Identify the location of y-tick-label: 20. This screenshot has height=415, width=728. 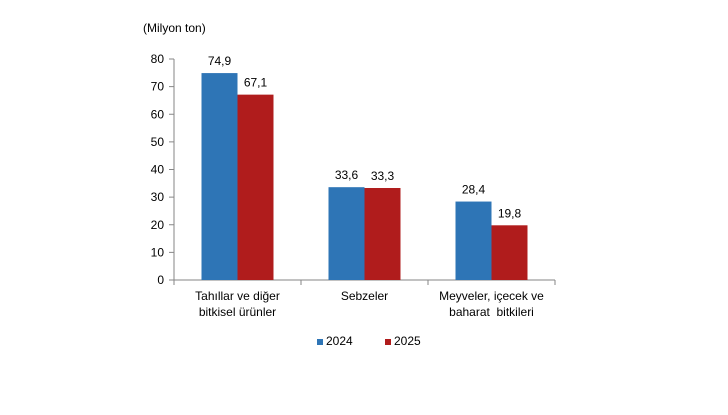
(158, 225).